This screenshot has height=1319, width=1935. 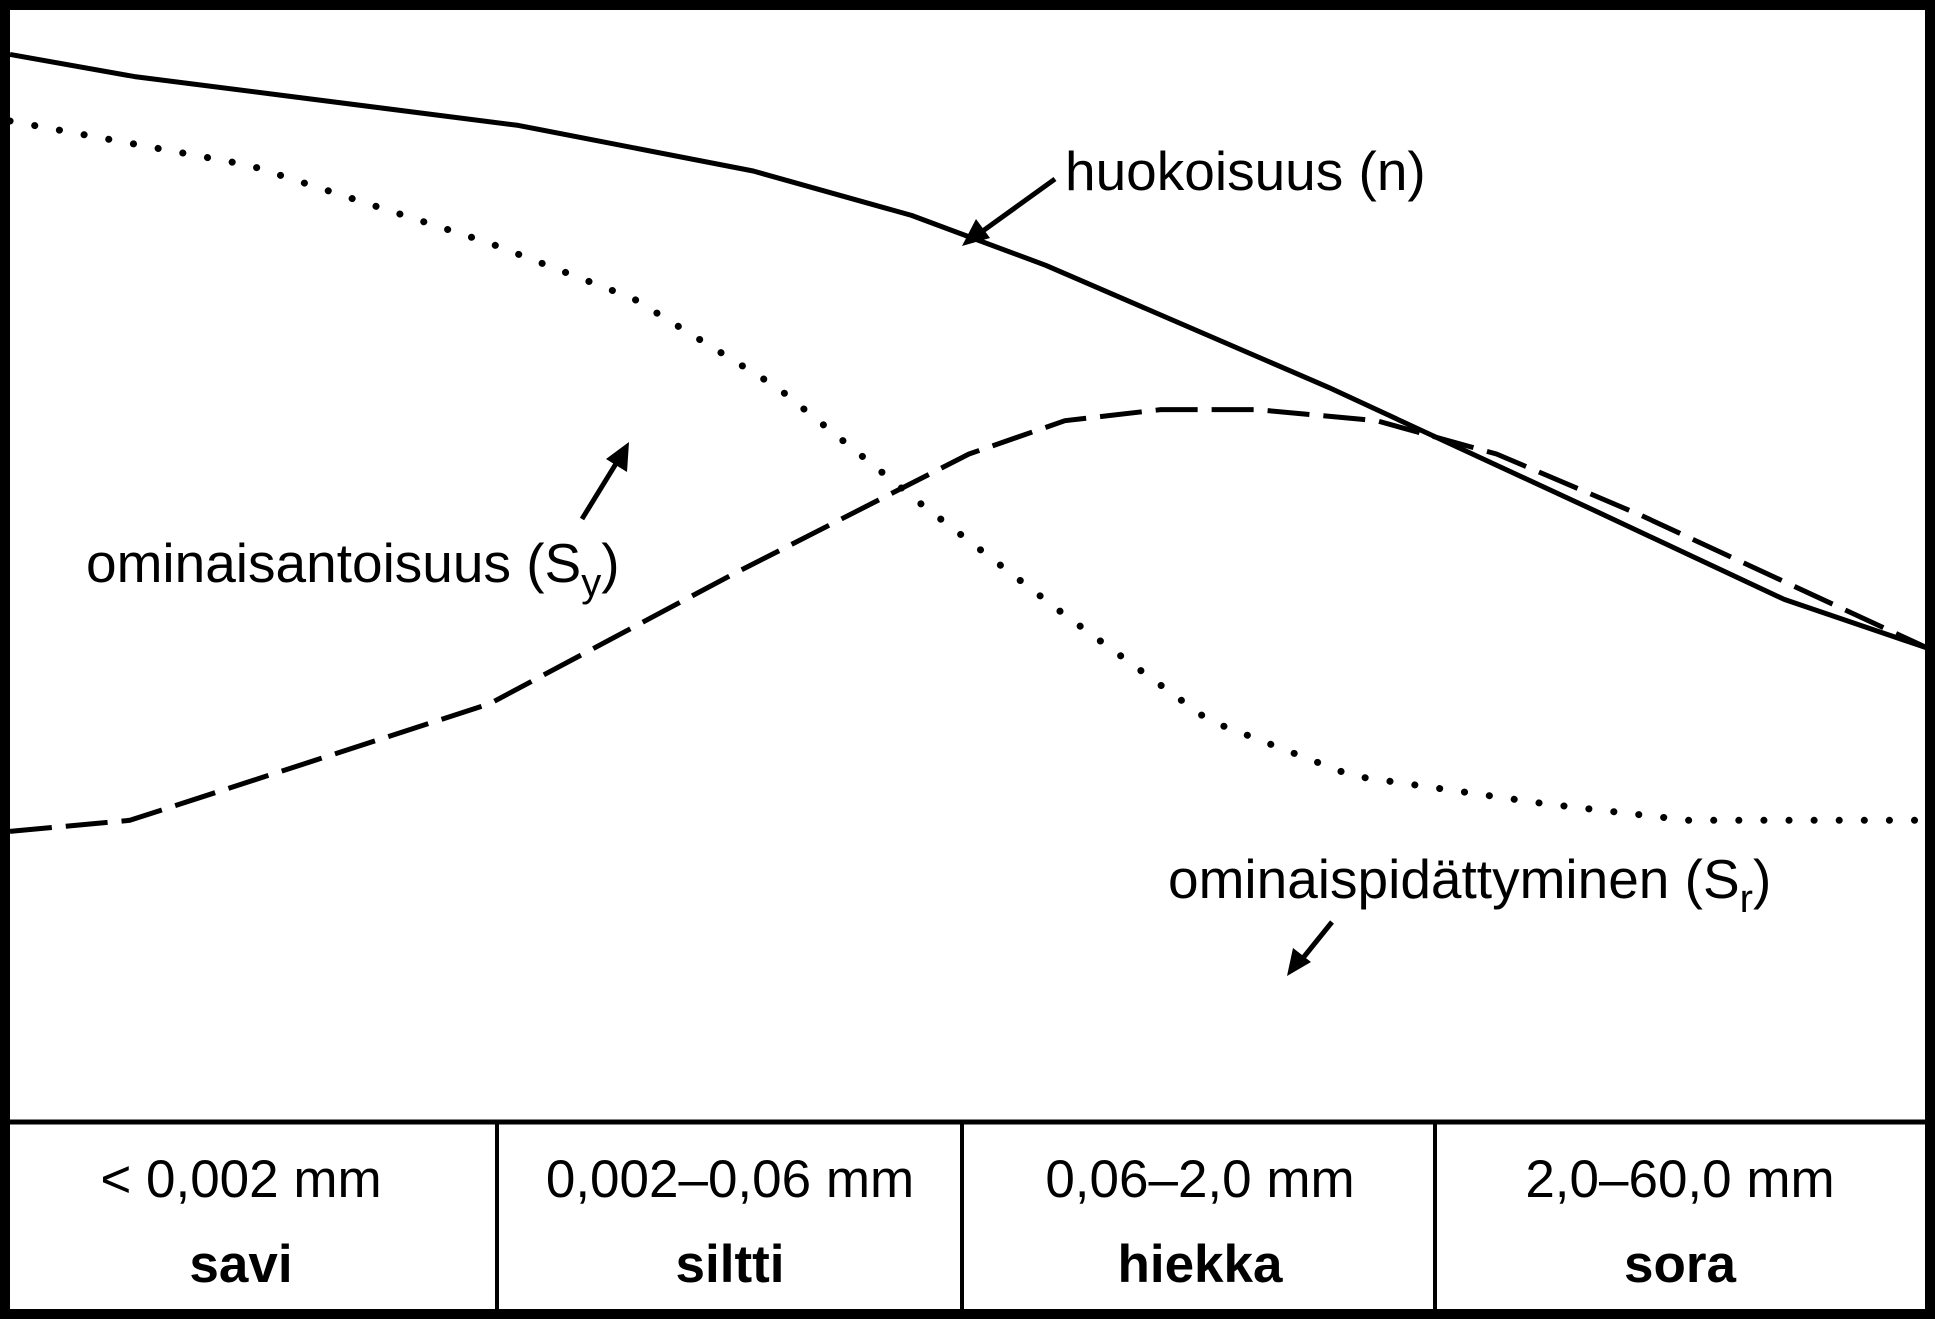 I want to click on specific-retention-arrowhead-icon, so click(x=1299, y=962).